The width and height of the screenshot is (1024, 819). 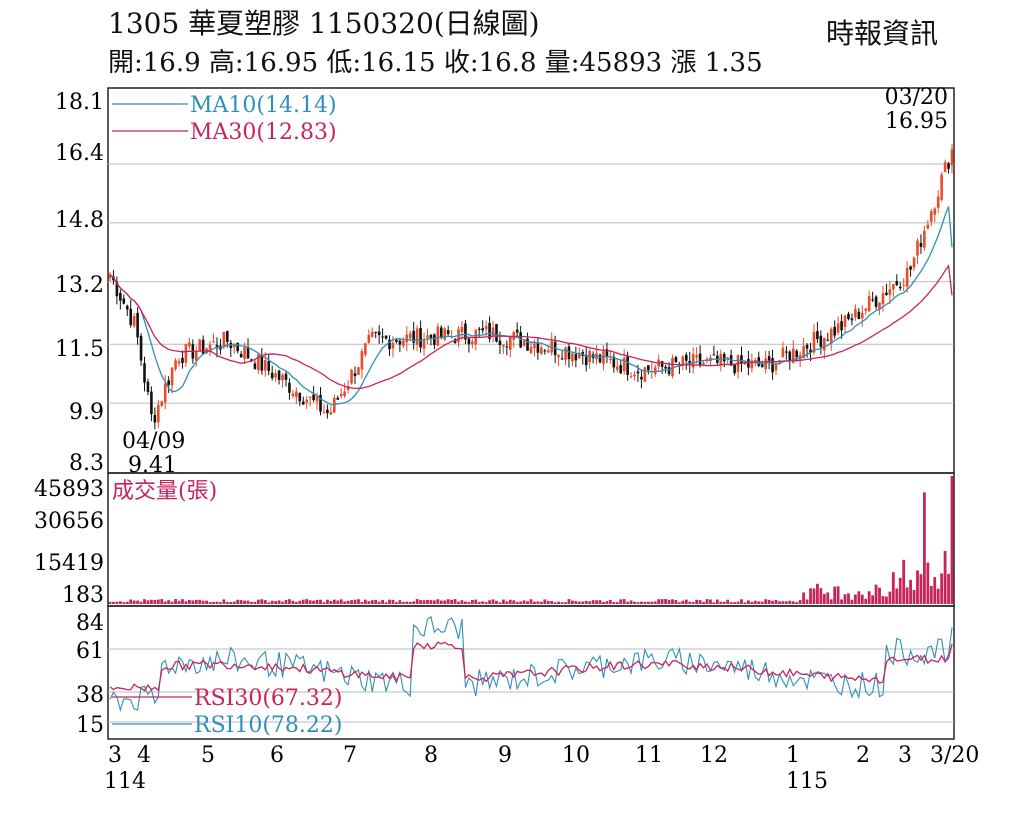 I want to click on price-legend: MA10(14.14) MA30(12.83), so click(x=224, y=119).